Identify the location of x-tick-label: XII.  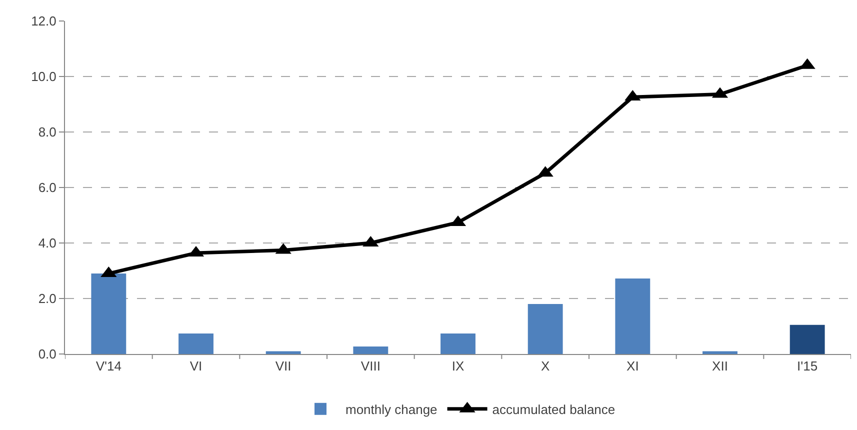
(720, 366).